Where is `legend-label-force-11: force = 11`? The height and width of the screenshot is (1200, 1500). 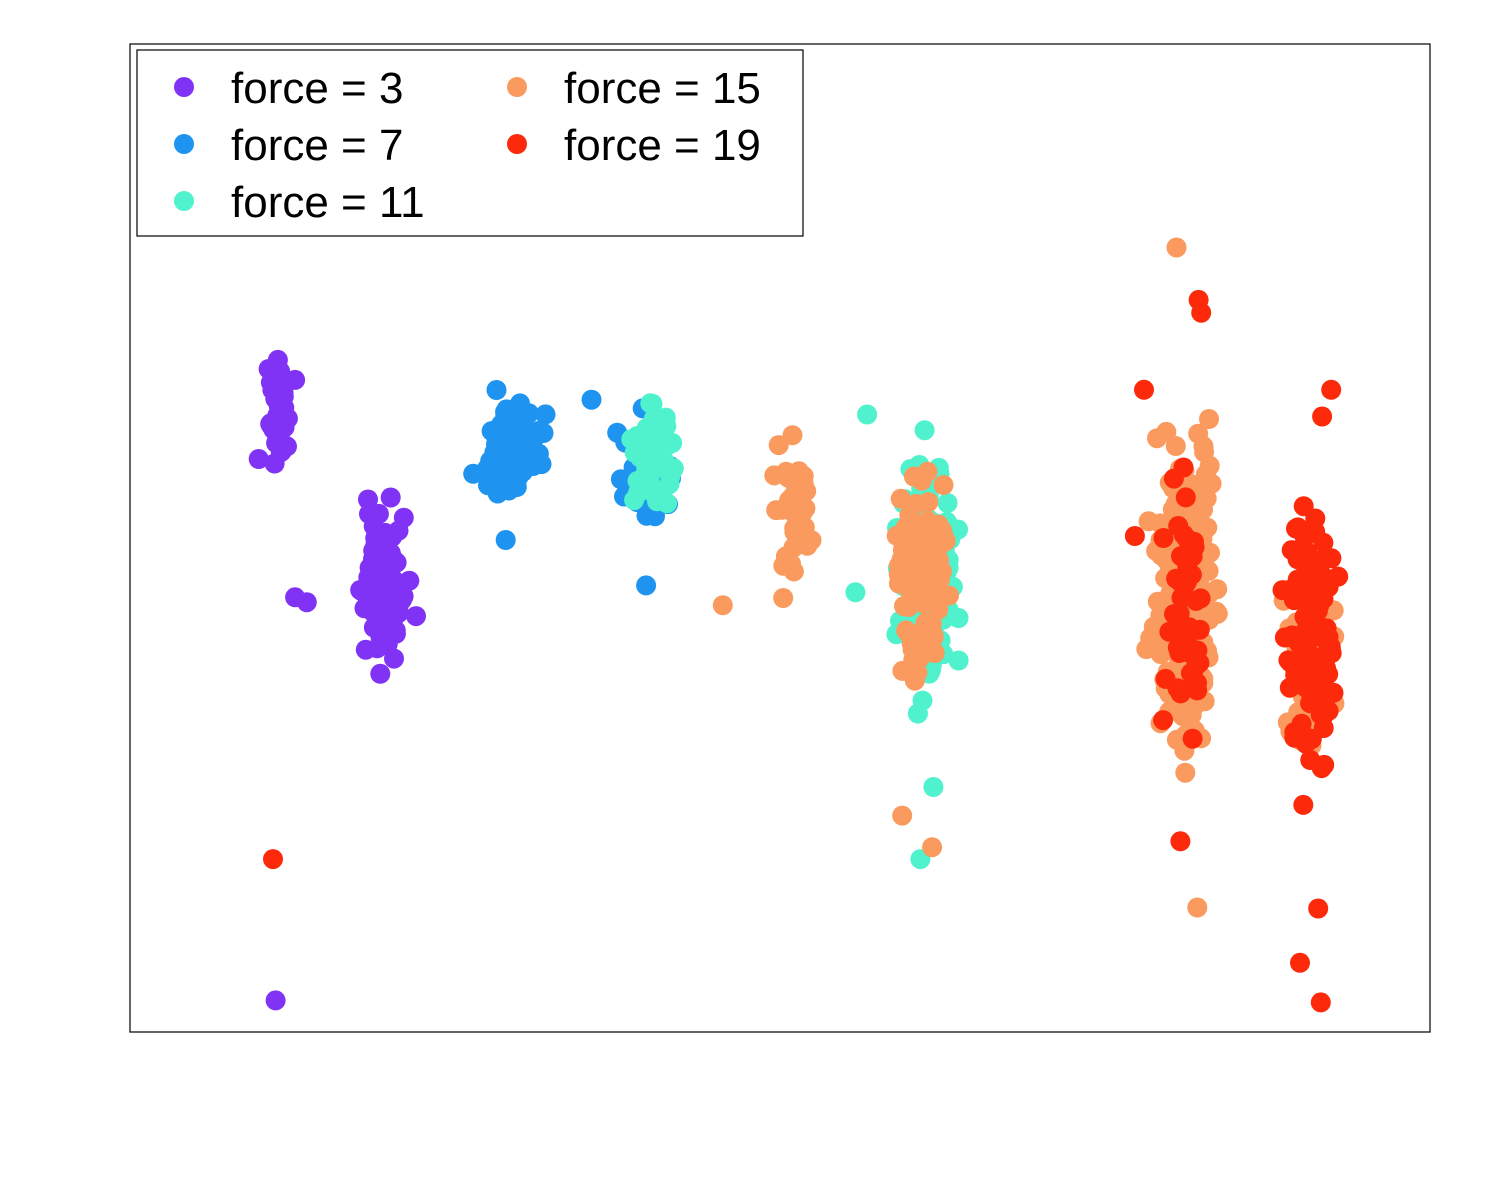 legend-label-force-11: force = 11 is located at coordinates (328, 202).